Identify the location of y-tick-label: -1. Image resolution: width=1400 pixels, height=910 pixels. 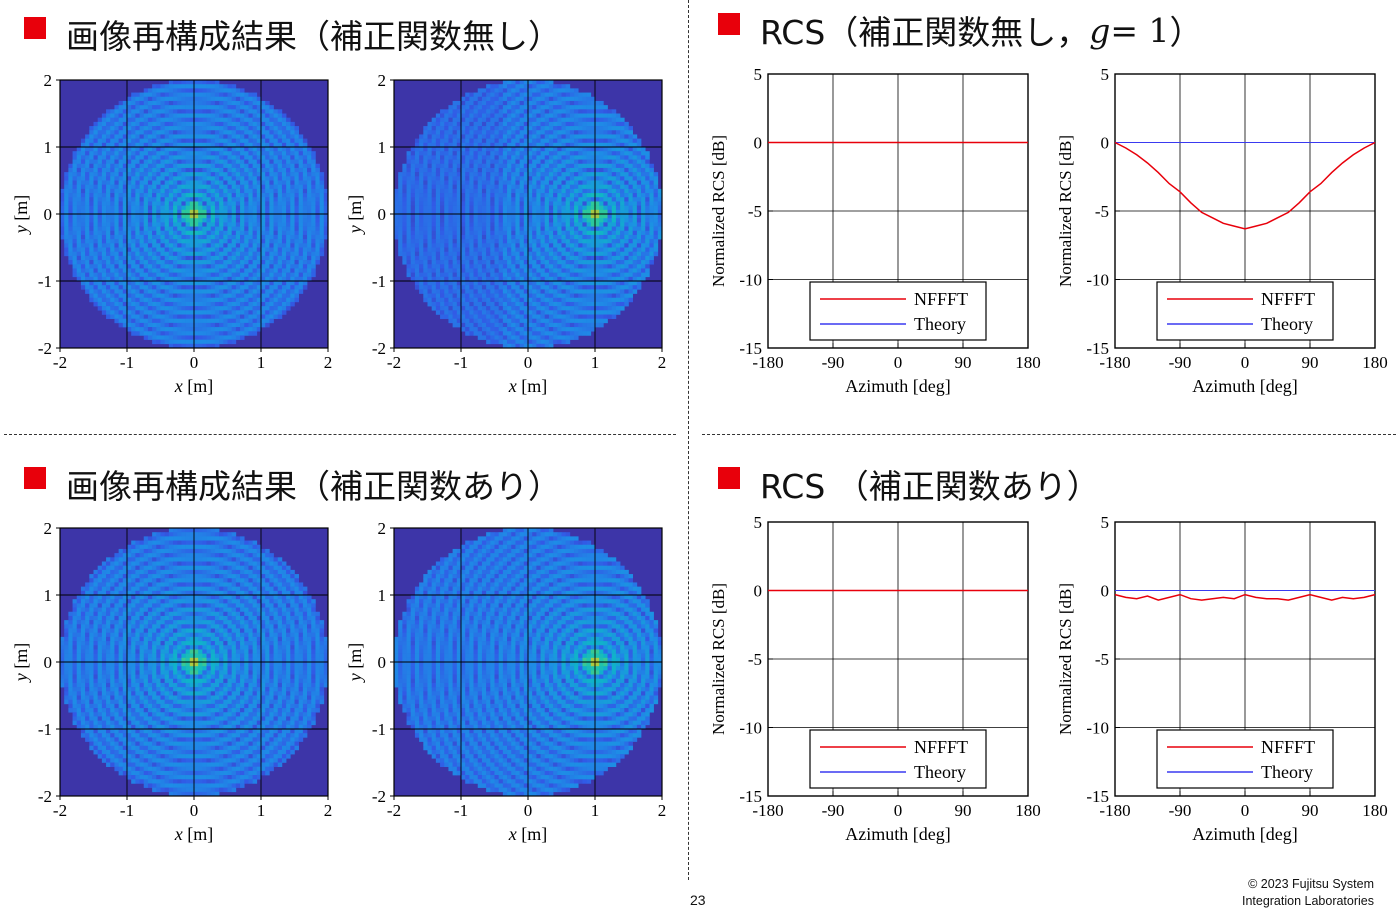
(379, 281).